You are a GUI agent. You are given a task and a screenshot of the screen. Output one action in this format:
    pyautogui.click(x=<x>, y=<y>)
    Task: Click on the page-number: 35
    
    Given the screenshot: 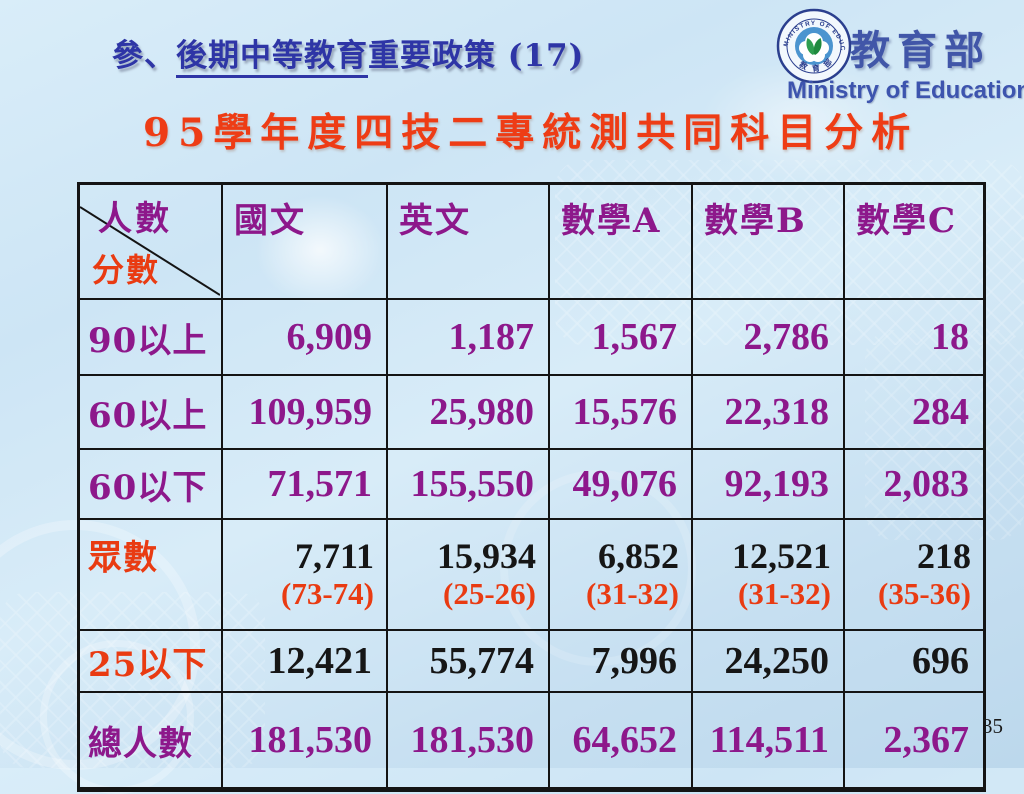 What is the action you would take?
    pyautogui.click(x=992, y=726)
    